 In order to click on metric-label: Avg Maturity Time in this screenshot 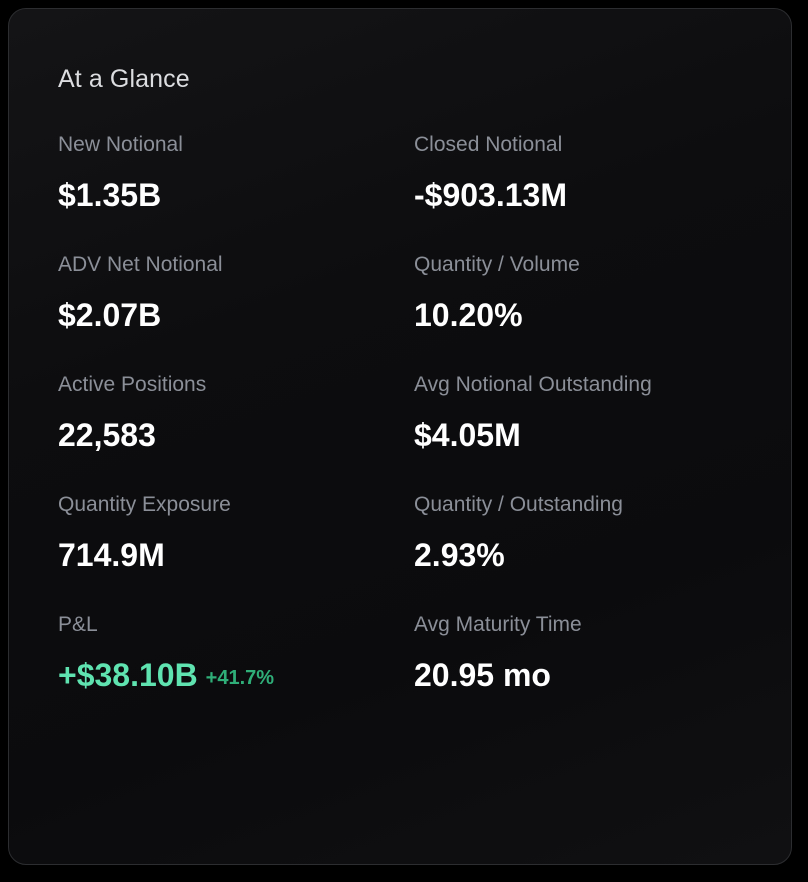, I will do `click(498, 624)`.